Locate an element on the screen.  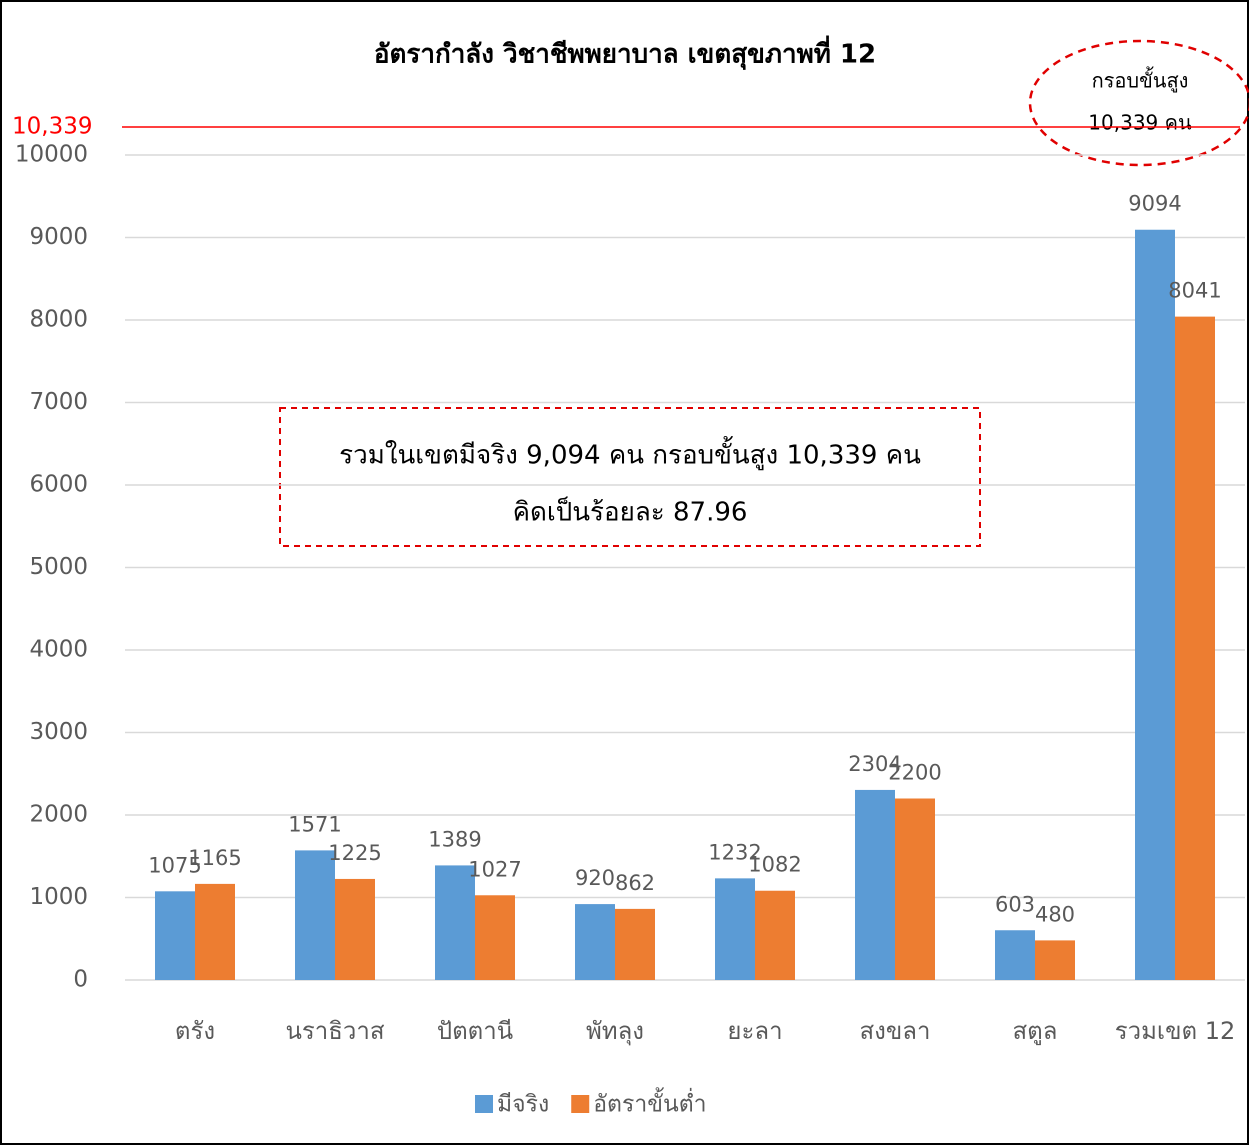
chart-title: อัตรากำลัง วิชาชีพพยาบาล เขตสุขภาพที่ 12 is located at coordinates (625, 53).